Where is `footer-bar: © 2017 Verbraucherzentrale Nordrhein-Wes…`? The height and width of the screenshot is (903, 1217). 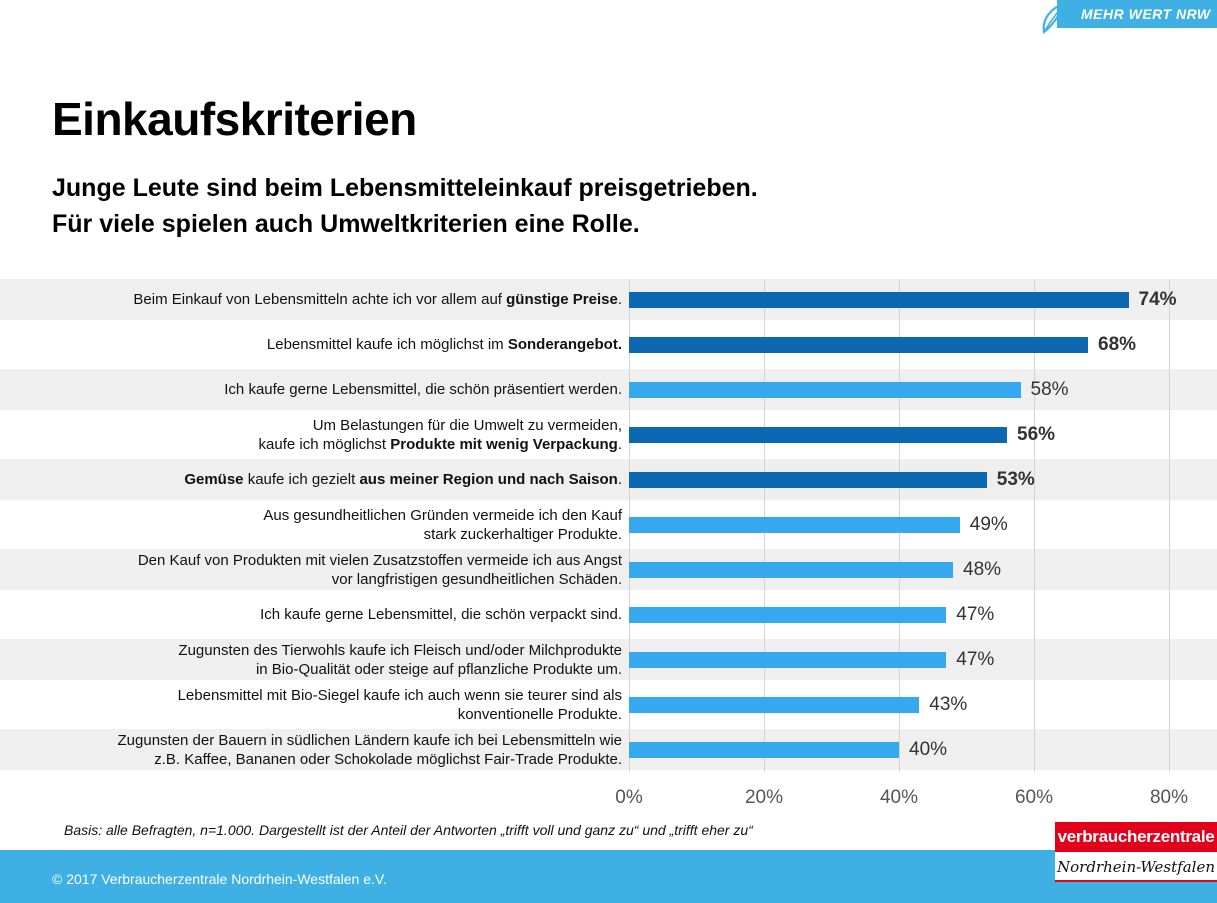
footer-bar: © 2017 Verbraucherzentrale Nordrhein-Wes… is located at coordinates (608, 876).